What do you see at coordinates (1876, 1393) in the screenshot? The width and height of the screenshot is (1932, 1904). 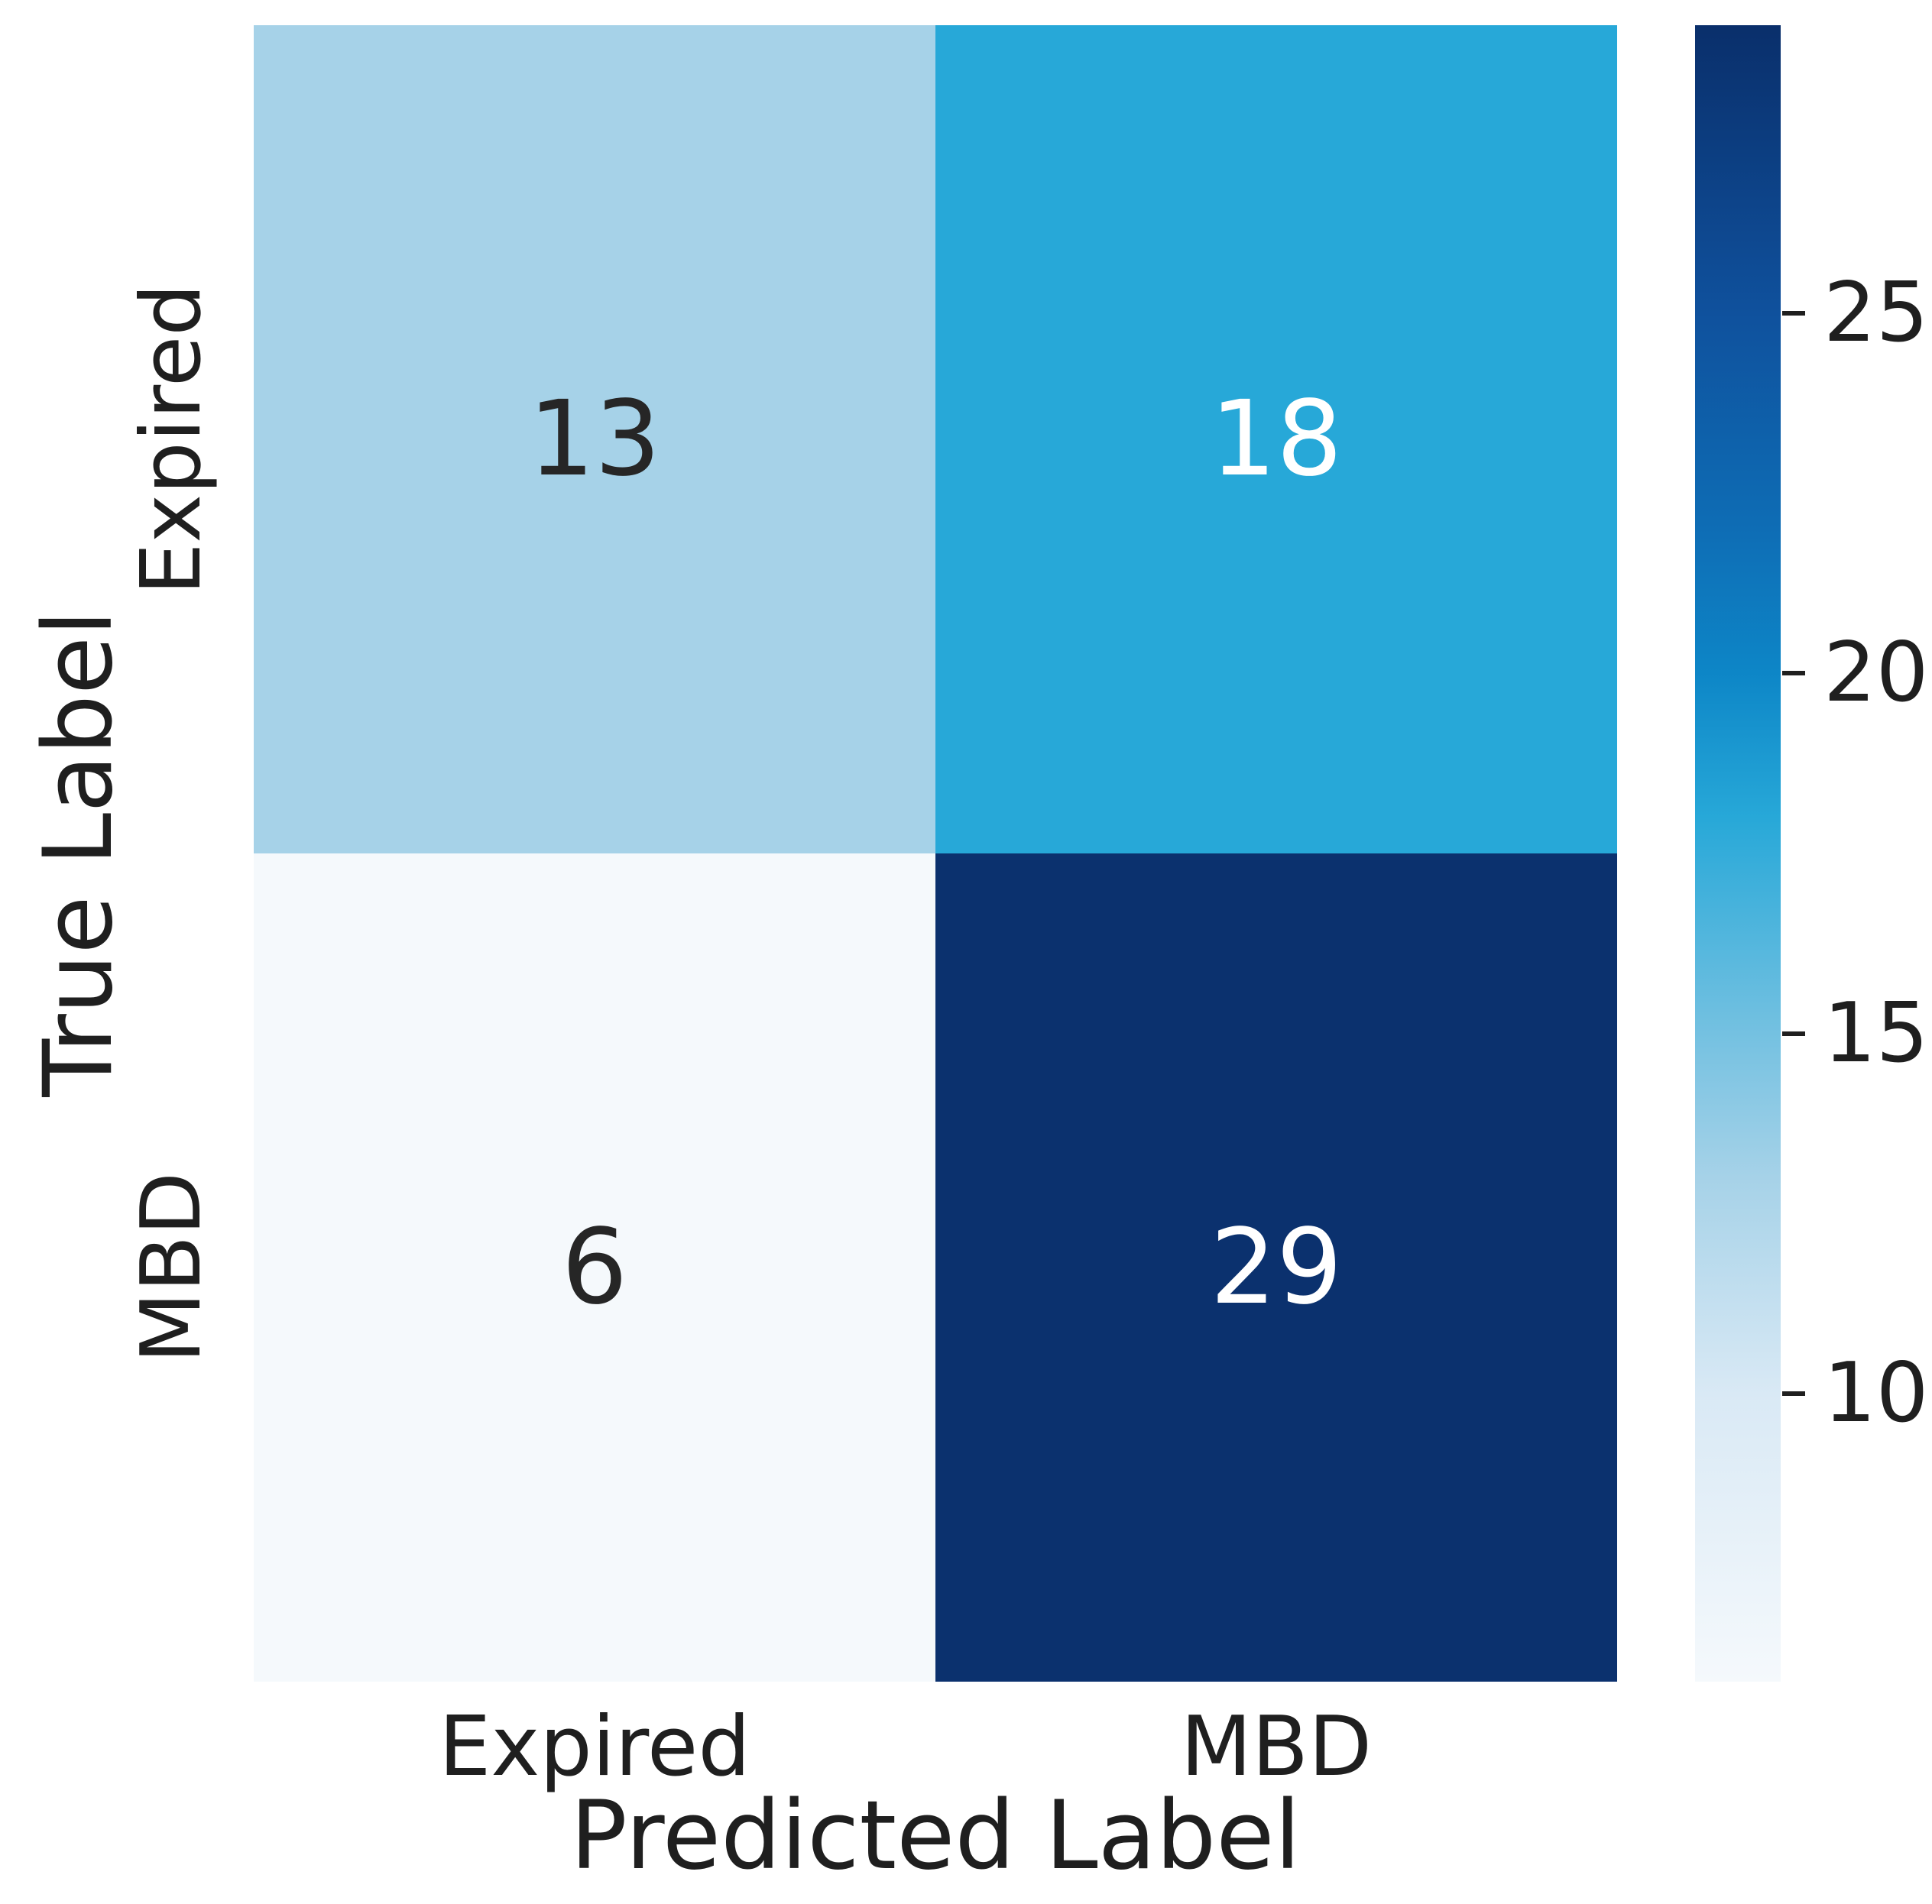 I see `colorbar-tick-label: 10` at bounding box center [1876, 1393].